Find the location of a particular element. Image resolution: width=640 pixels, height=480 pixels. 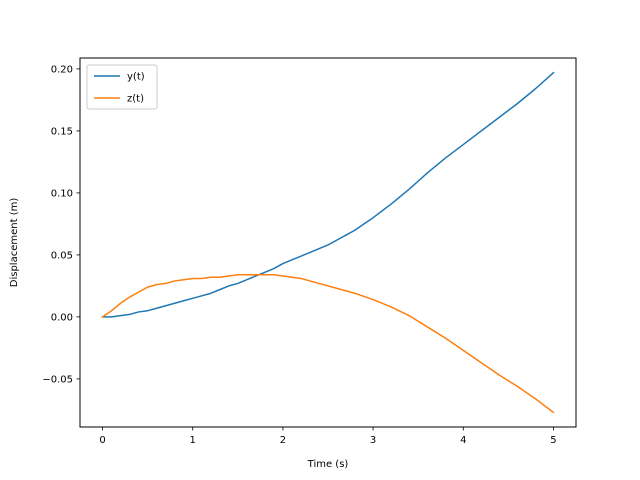

y-tick-label: 0.10 is located at coordinates (62, 193).